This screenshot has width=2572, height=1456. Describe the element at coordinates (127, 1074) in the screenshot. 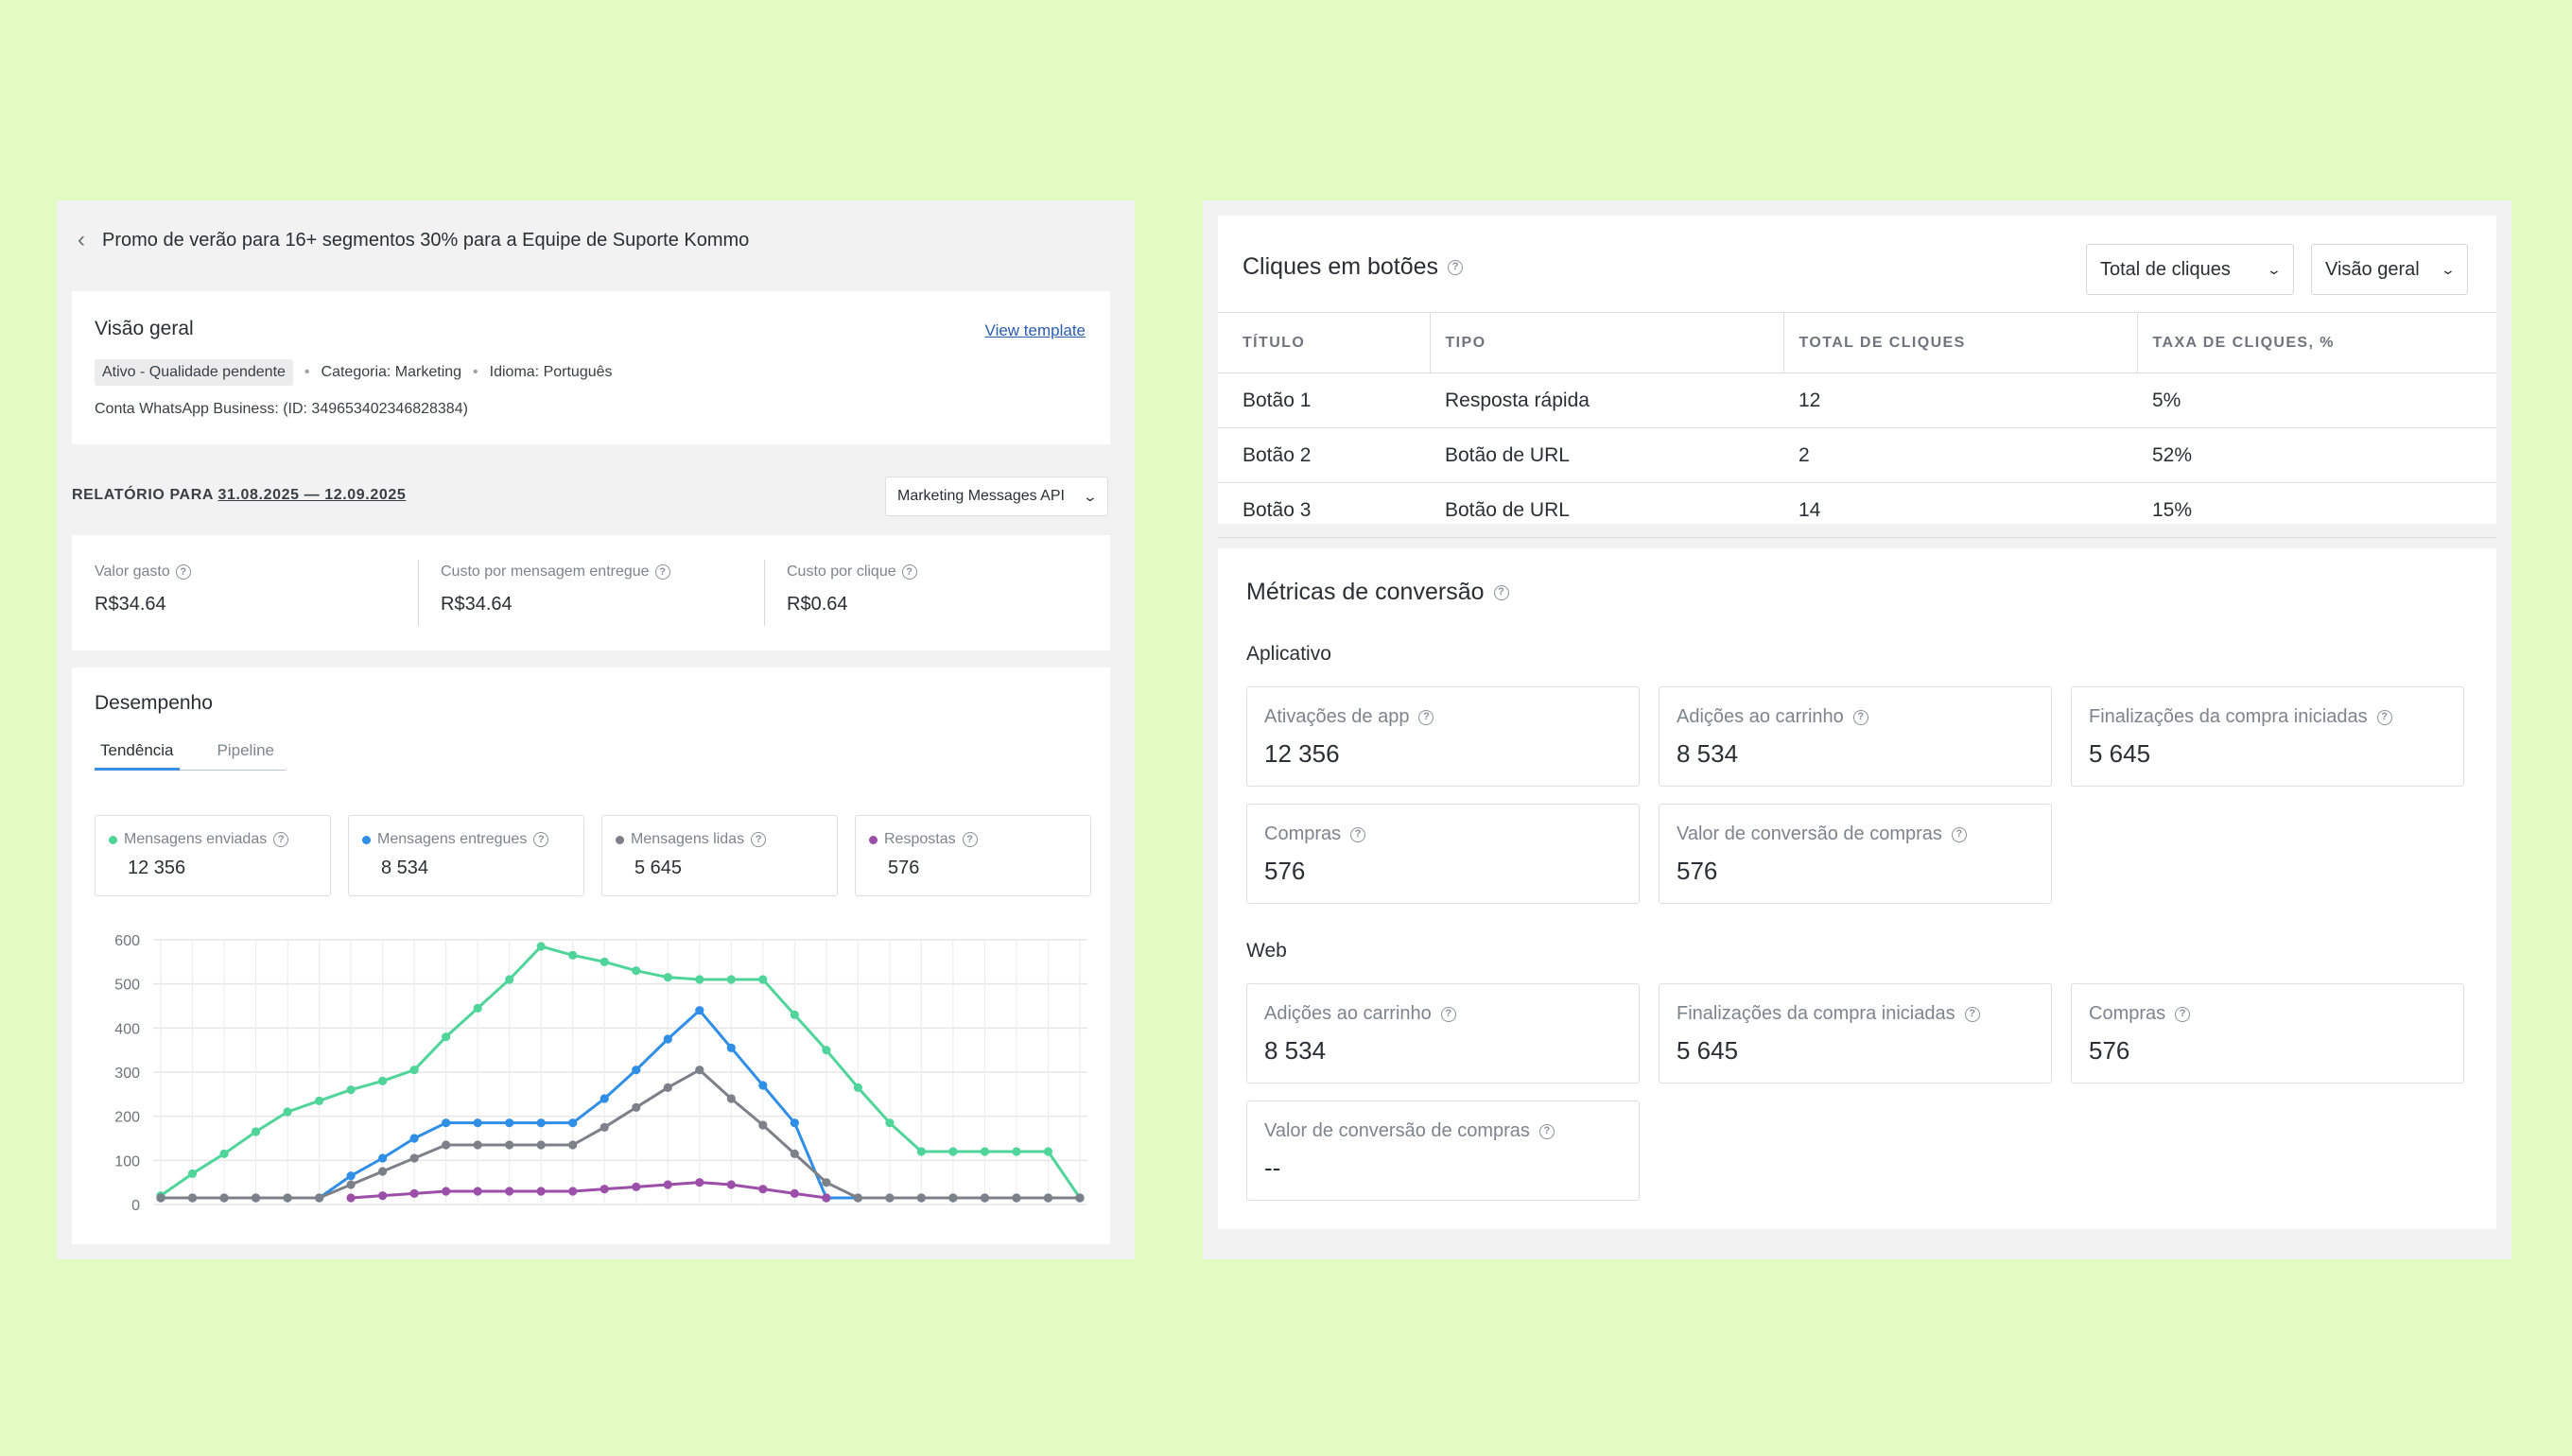

I see `y-tick-label: 300` at that location.